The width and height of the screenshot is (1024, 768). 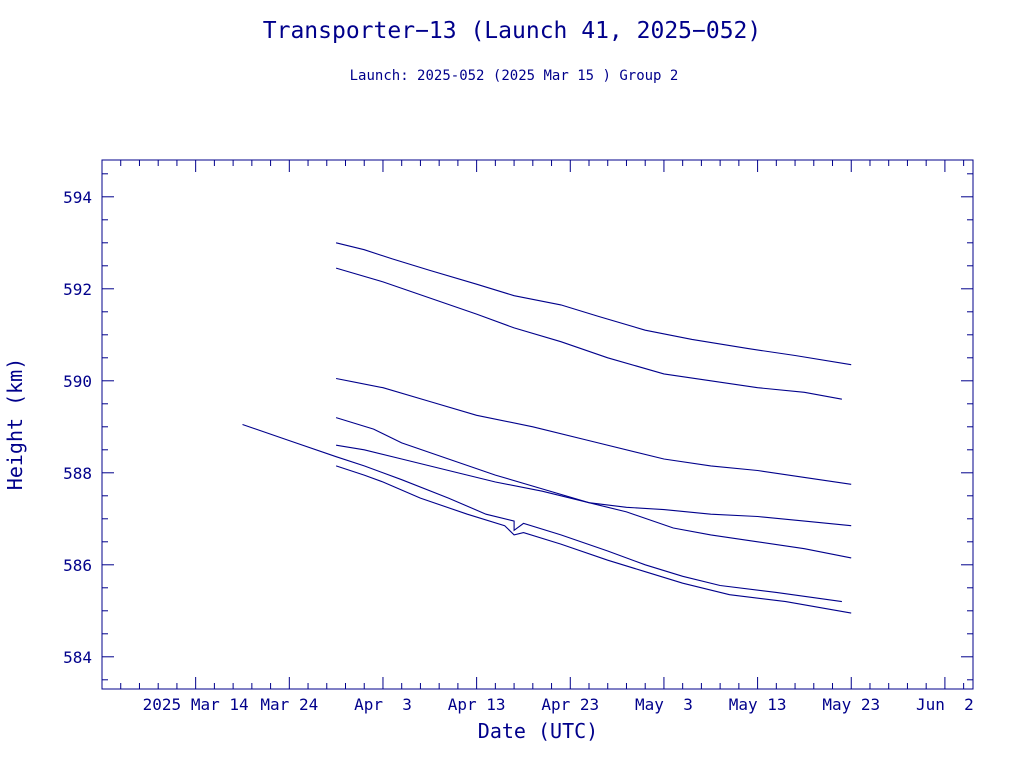 What do you see at coordinates (758, 704) in the screenshot?
I see `x-tick-label: May 13` at bounding box center [758, 704].